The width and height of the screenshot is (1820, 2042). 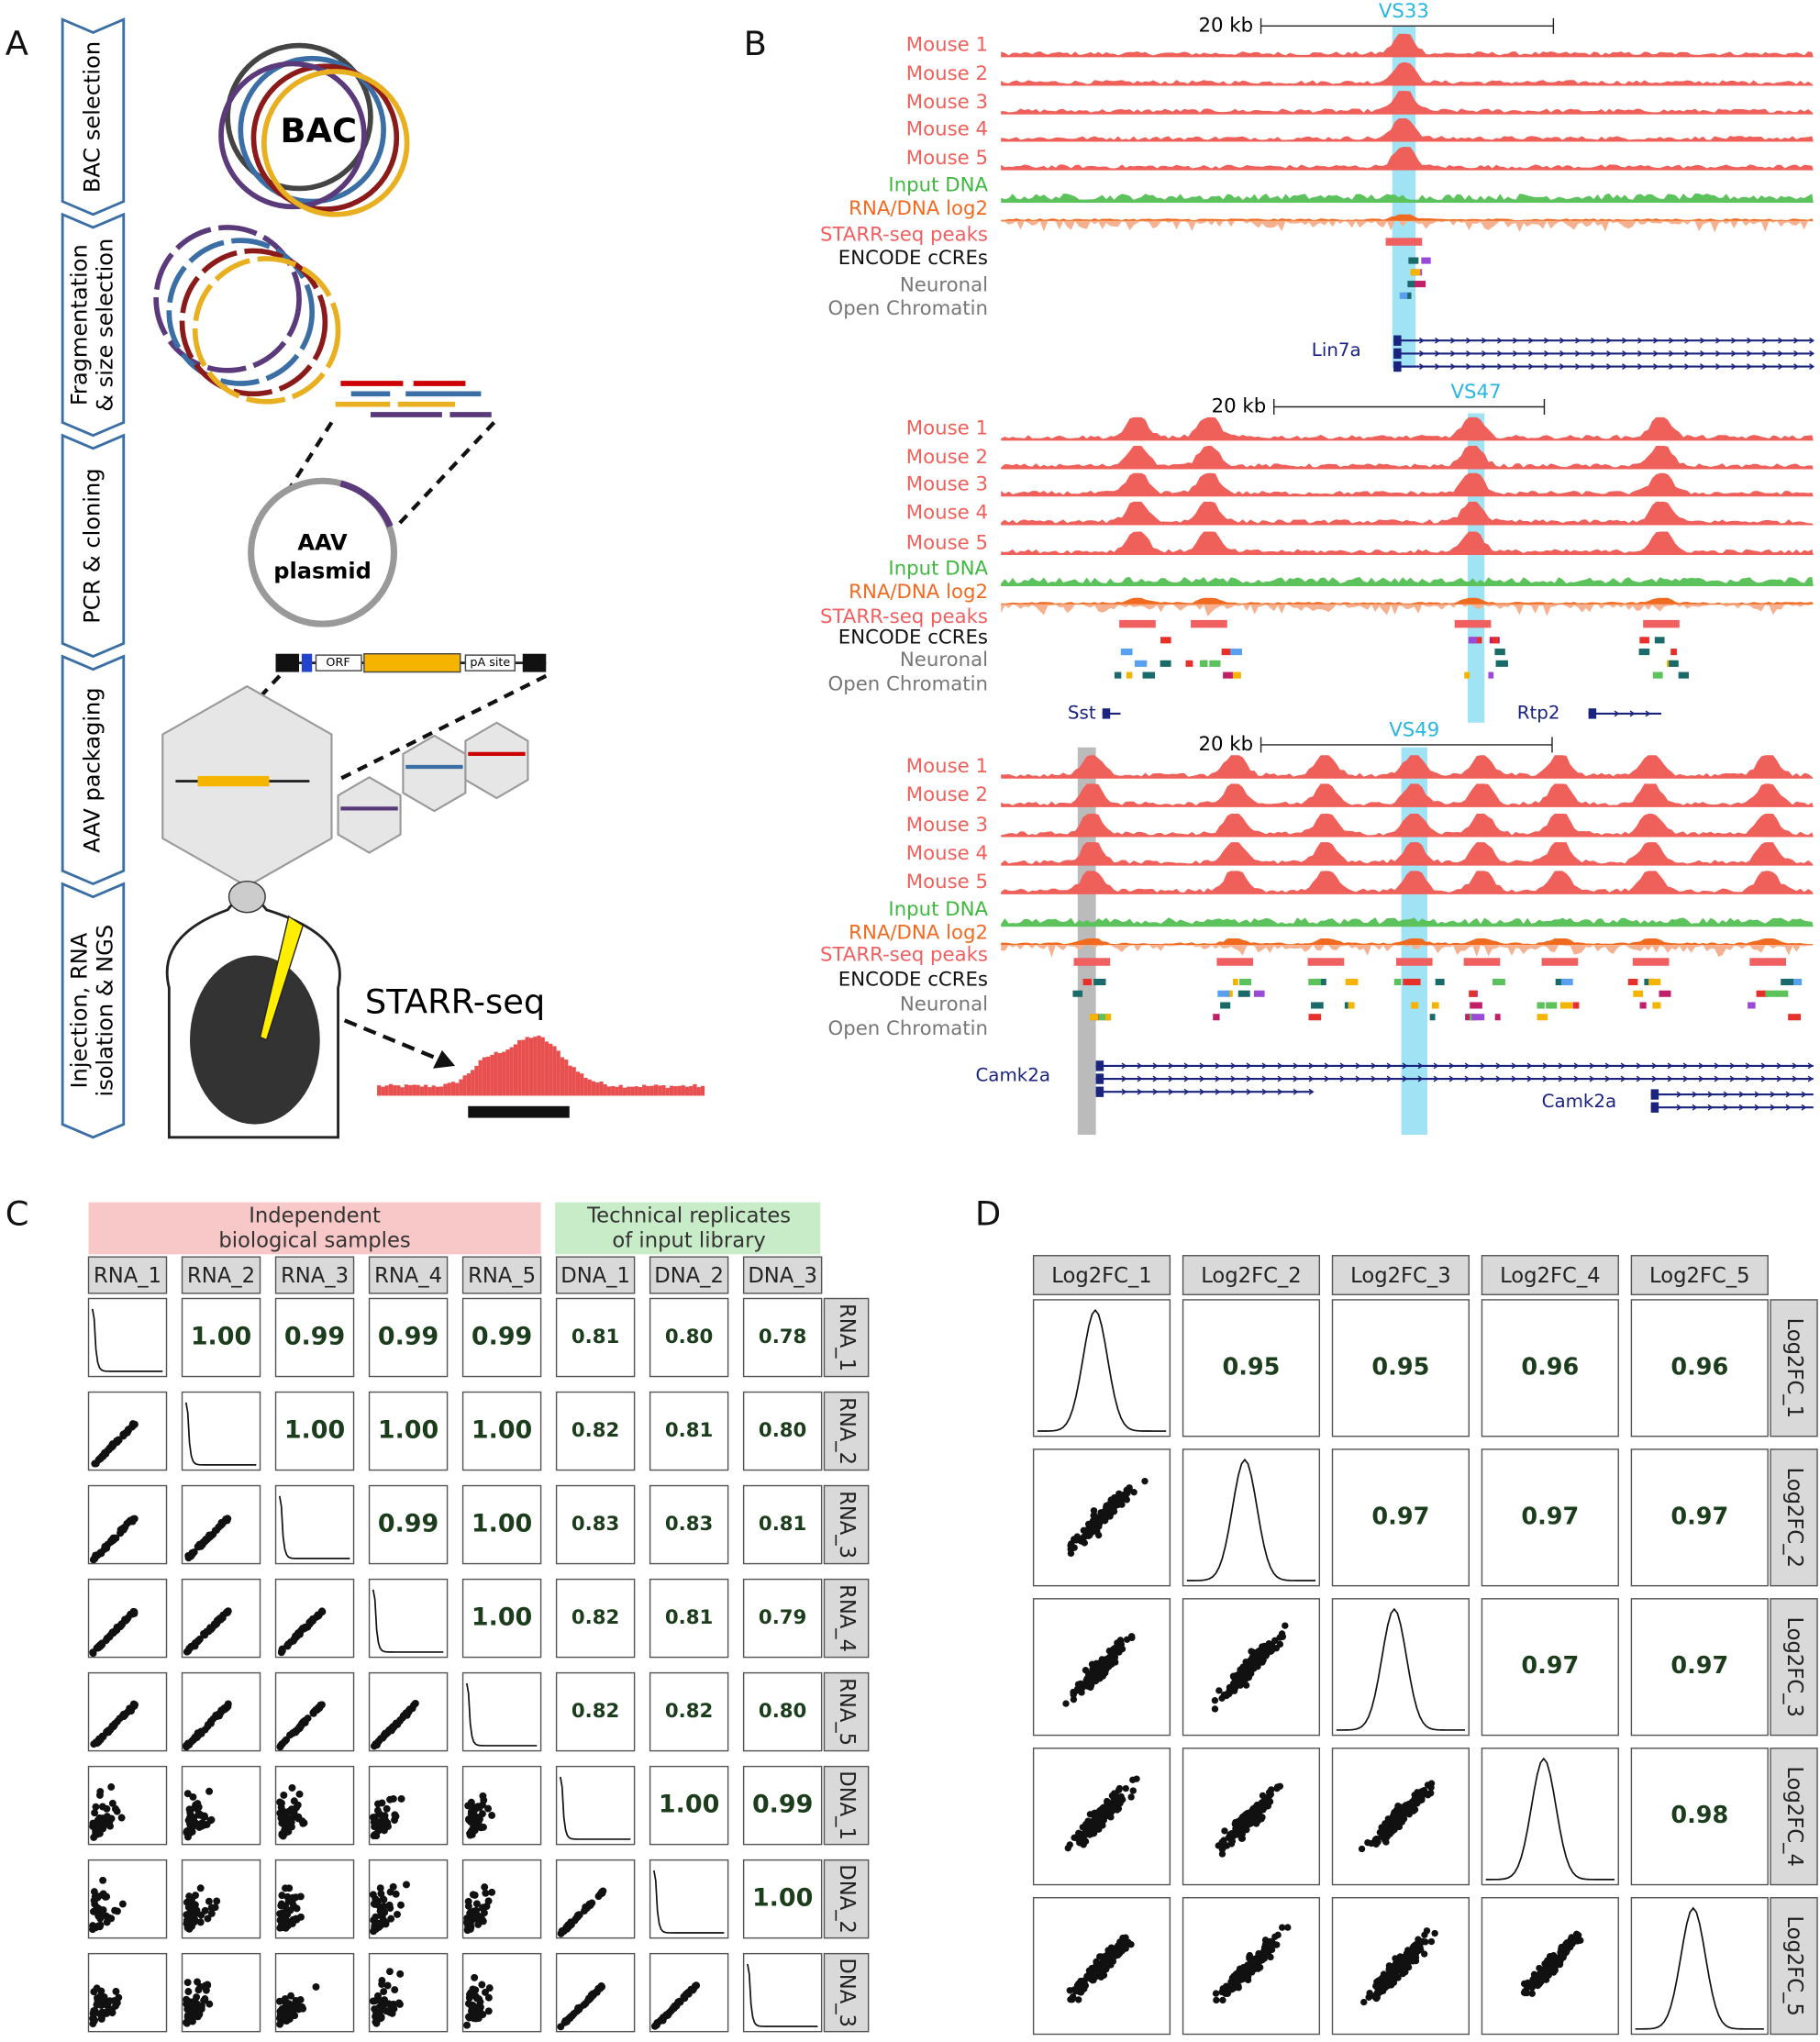 What do you see at coordinates (688, 1241) in the screenshot?
I see `group-label: of input library` at bounding box center [688, 1241].